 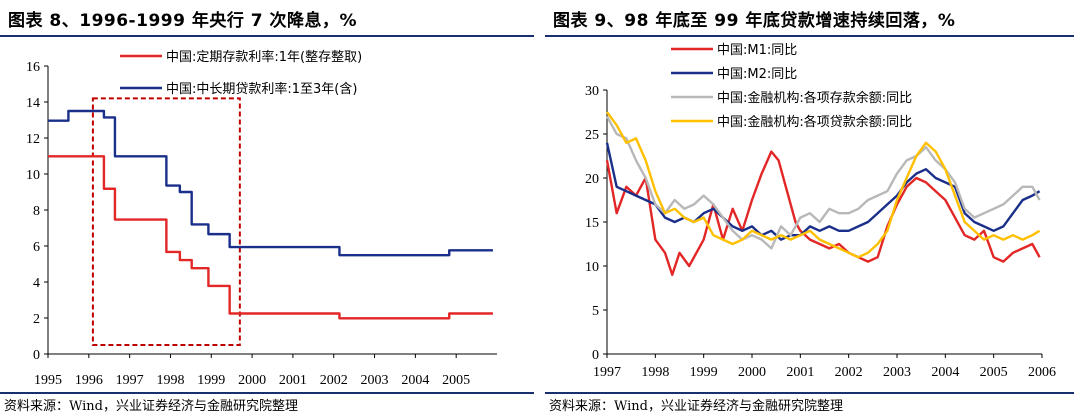 I want to click on right-chart-y-tick-label: 20, so click(x=592, y=179).